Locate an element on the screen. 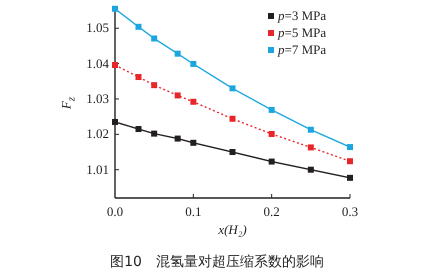 The image size is (434, 277). x-axis-title: x(H₂) is located at coordinates (232, 230).